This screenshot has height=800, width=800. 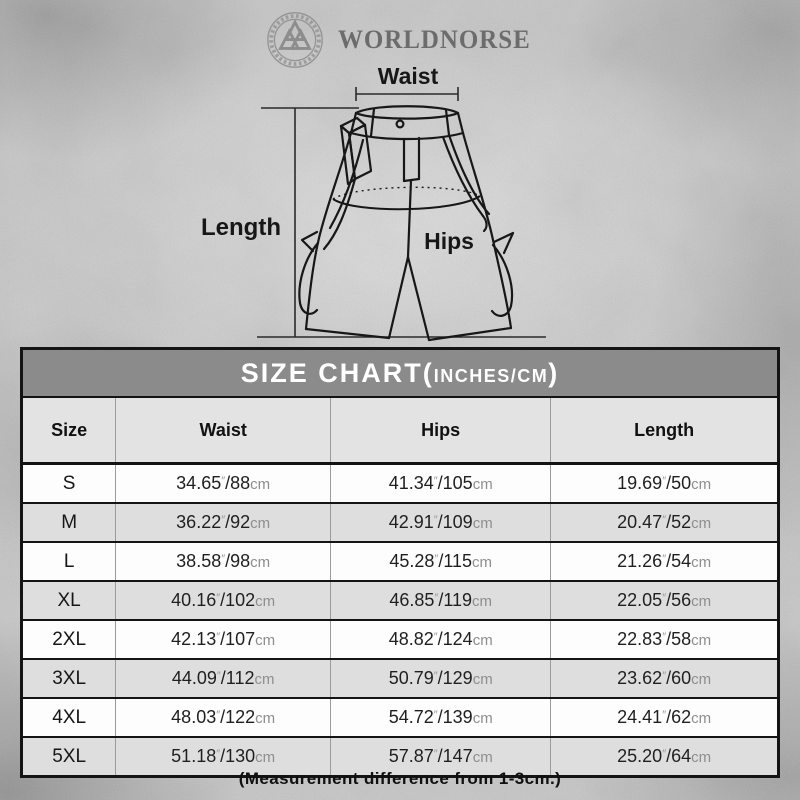 What do you see at coordinates (69, 431) in the screenshot?
I see `column-header-size: Size` at bounding box center [69, 431].